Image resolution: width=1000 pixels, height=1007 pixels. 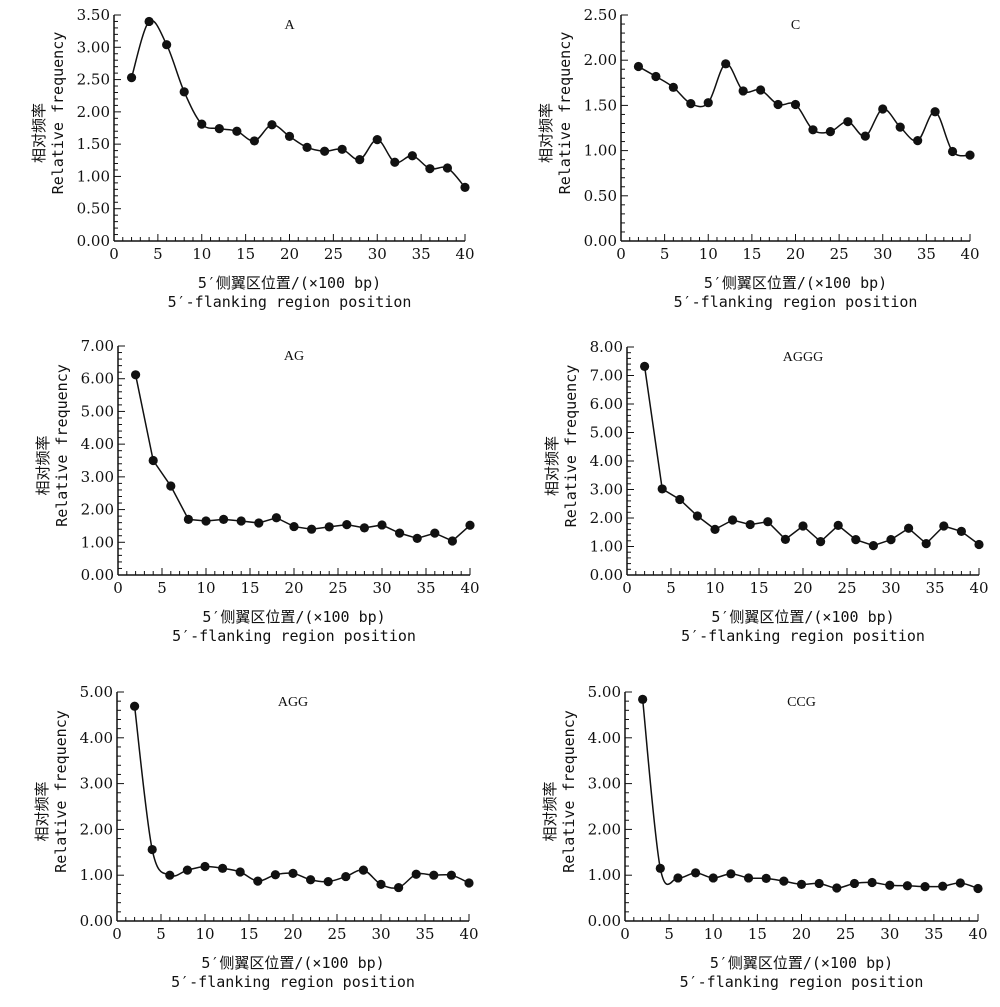 What do you see at coordinates (293, 702) in the screenshot?
I see `chart-title: AGG` at bounding box center [293, 702].